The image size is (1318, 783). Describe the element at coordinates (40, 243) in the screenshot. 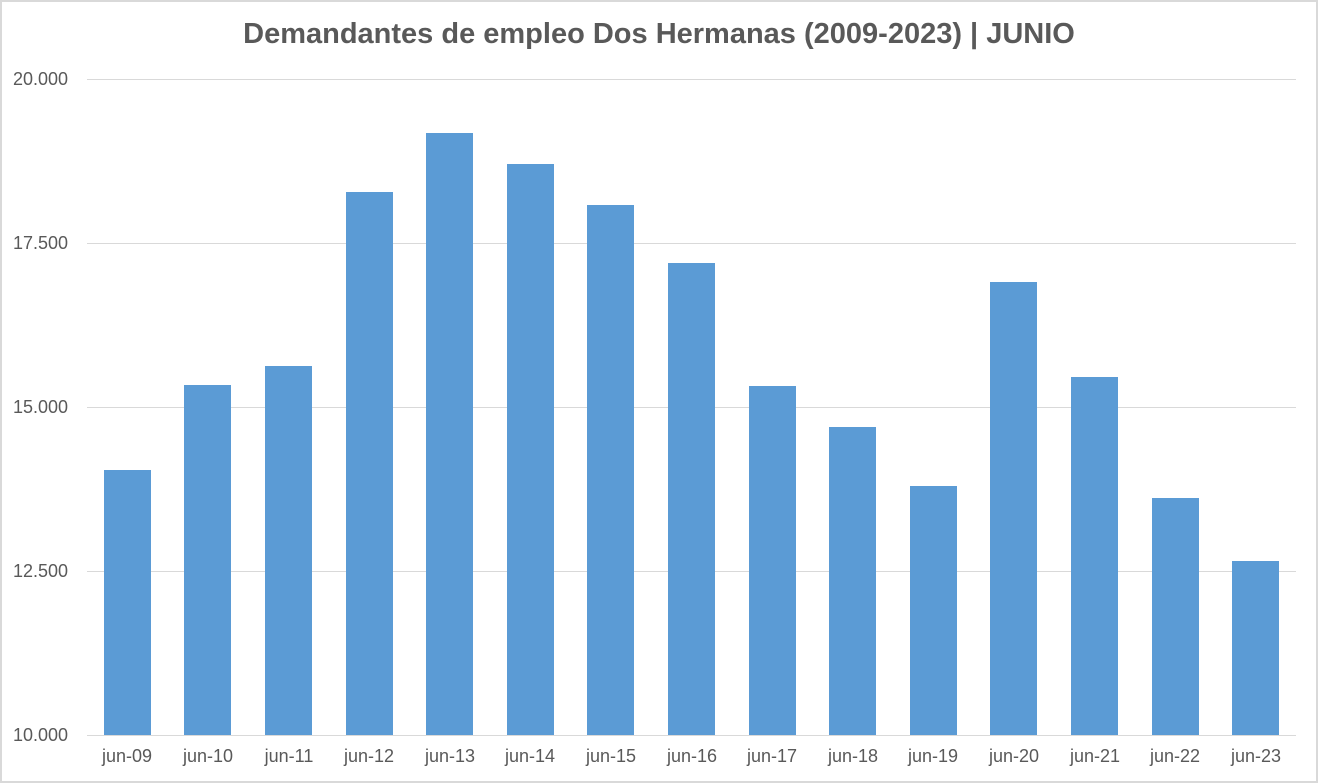

I see `y-tick-label: 17.500` at that location.